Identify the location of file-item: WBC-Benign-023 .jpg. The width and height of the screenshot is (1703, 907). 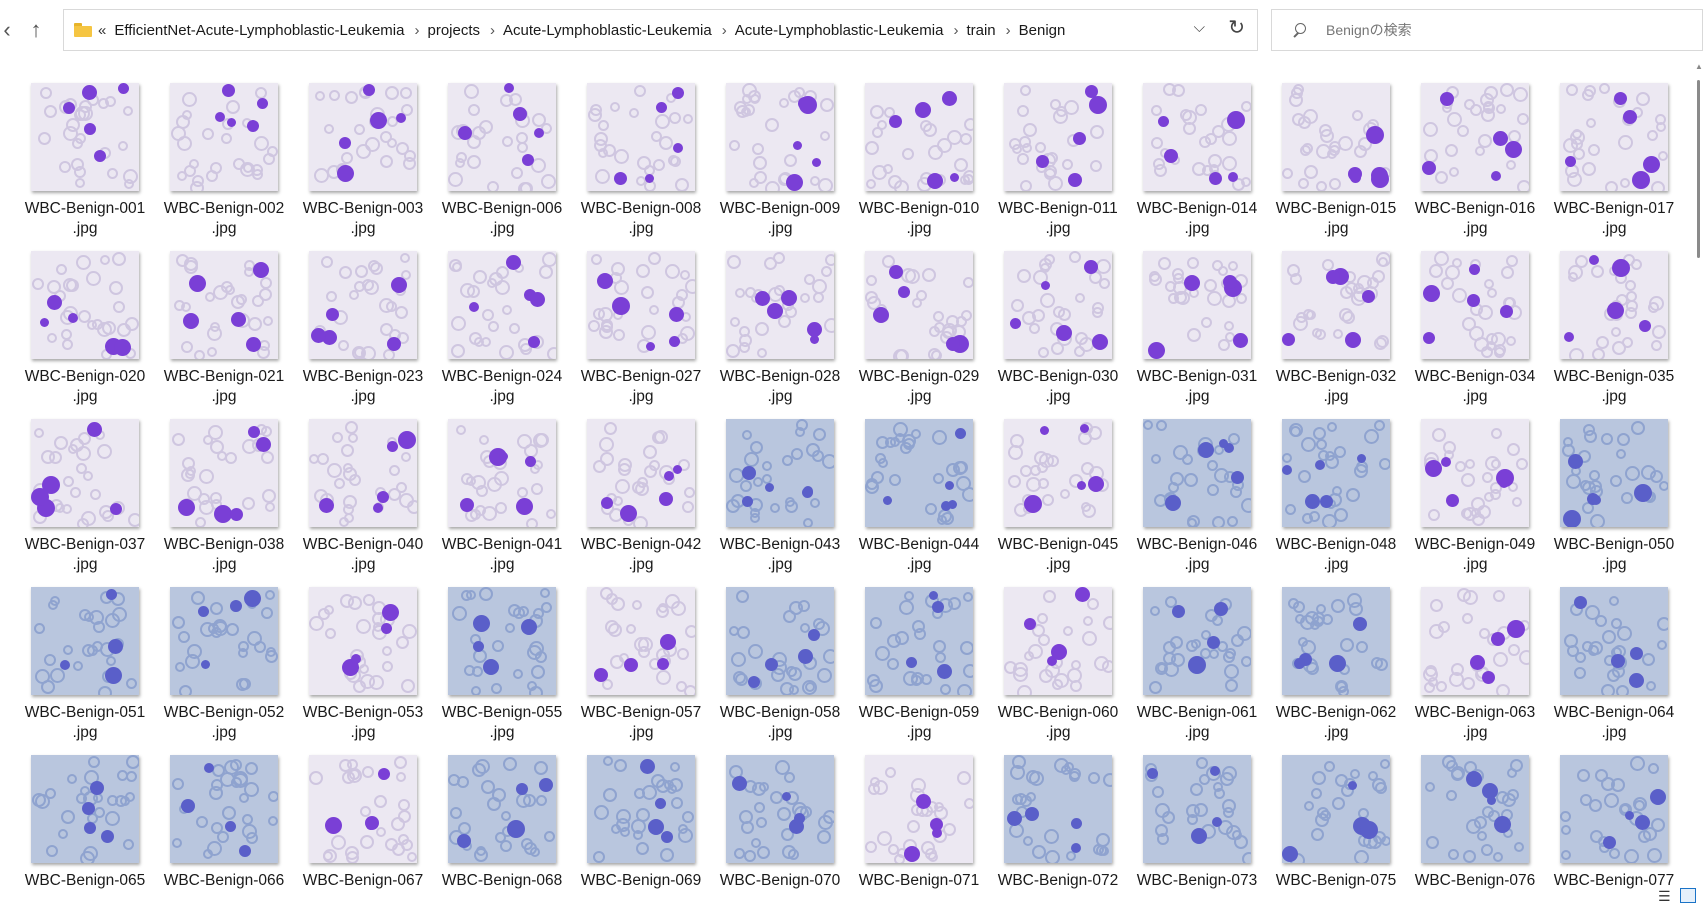
(371, 328).